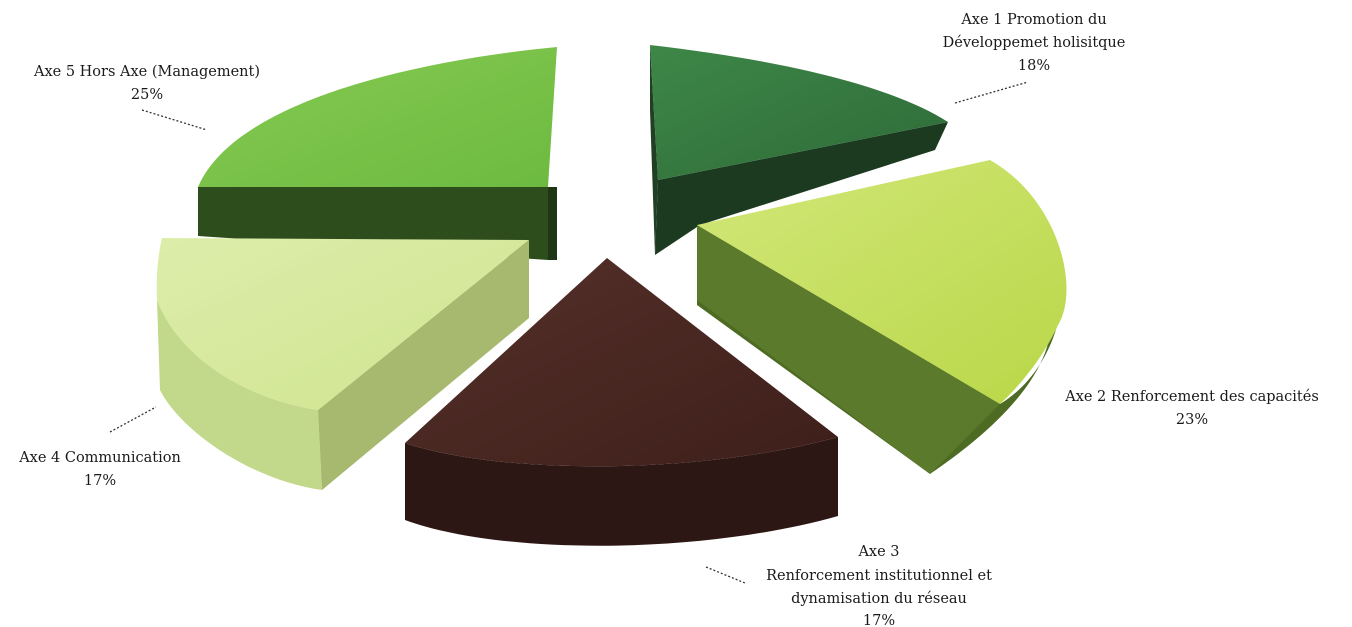  I want to click on label-axe-4: Axe 4 Communication 17%, so click(99, 469).